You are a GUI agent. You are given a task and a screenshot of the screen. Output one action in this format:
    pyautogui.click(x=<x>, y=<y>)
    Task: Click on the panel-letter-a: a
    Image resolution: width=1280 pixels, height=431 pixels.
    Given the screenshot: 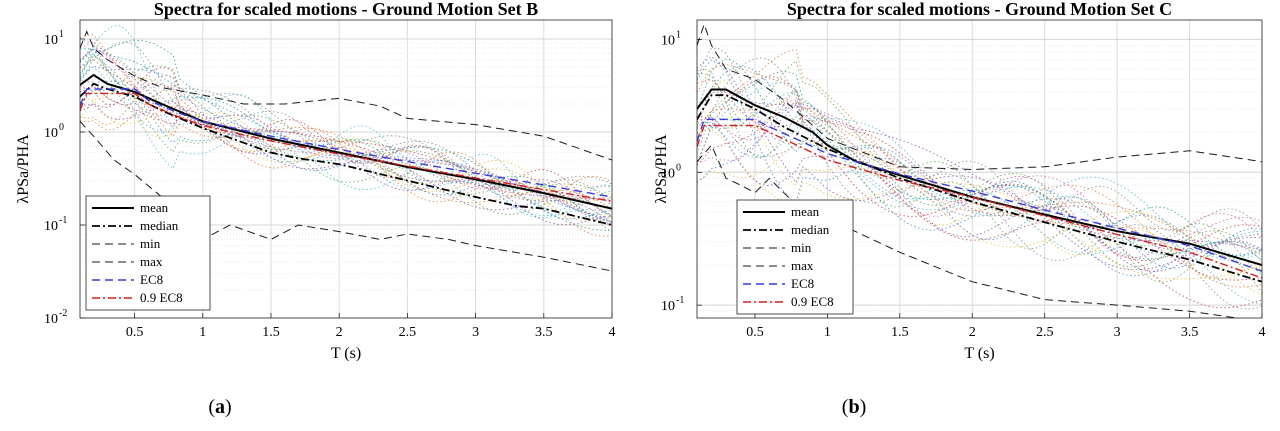 What is the action you would take?
    pyautogui.click(x=220, y=407)
    